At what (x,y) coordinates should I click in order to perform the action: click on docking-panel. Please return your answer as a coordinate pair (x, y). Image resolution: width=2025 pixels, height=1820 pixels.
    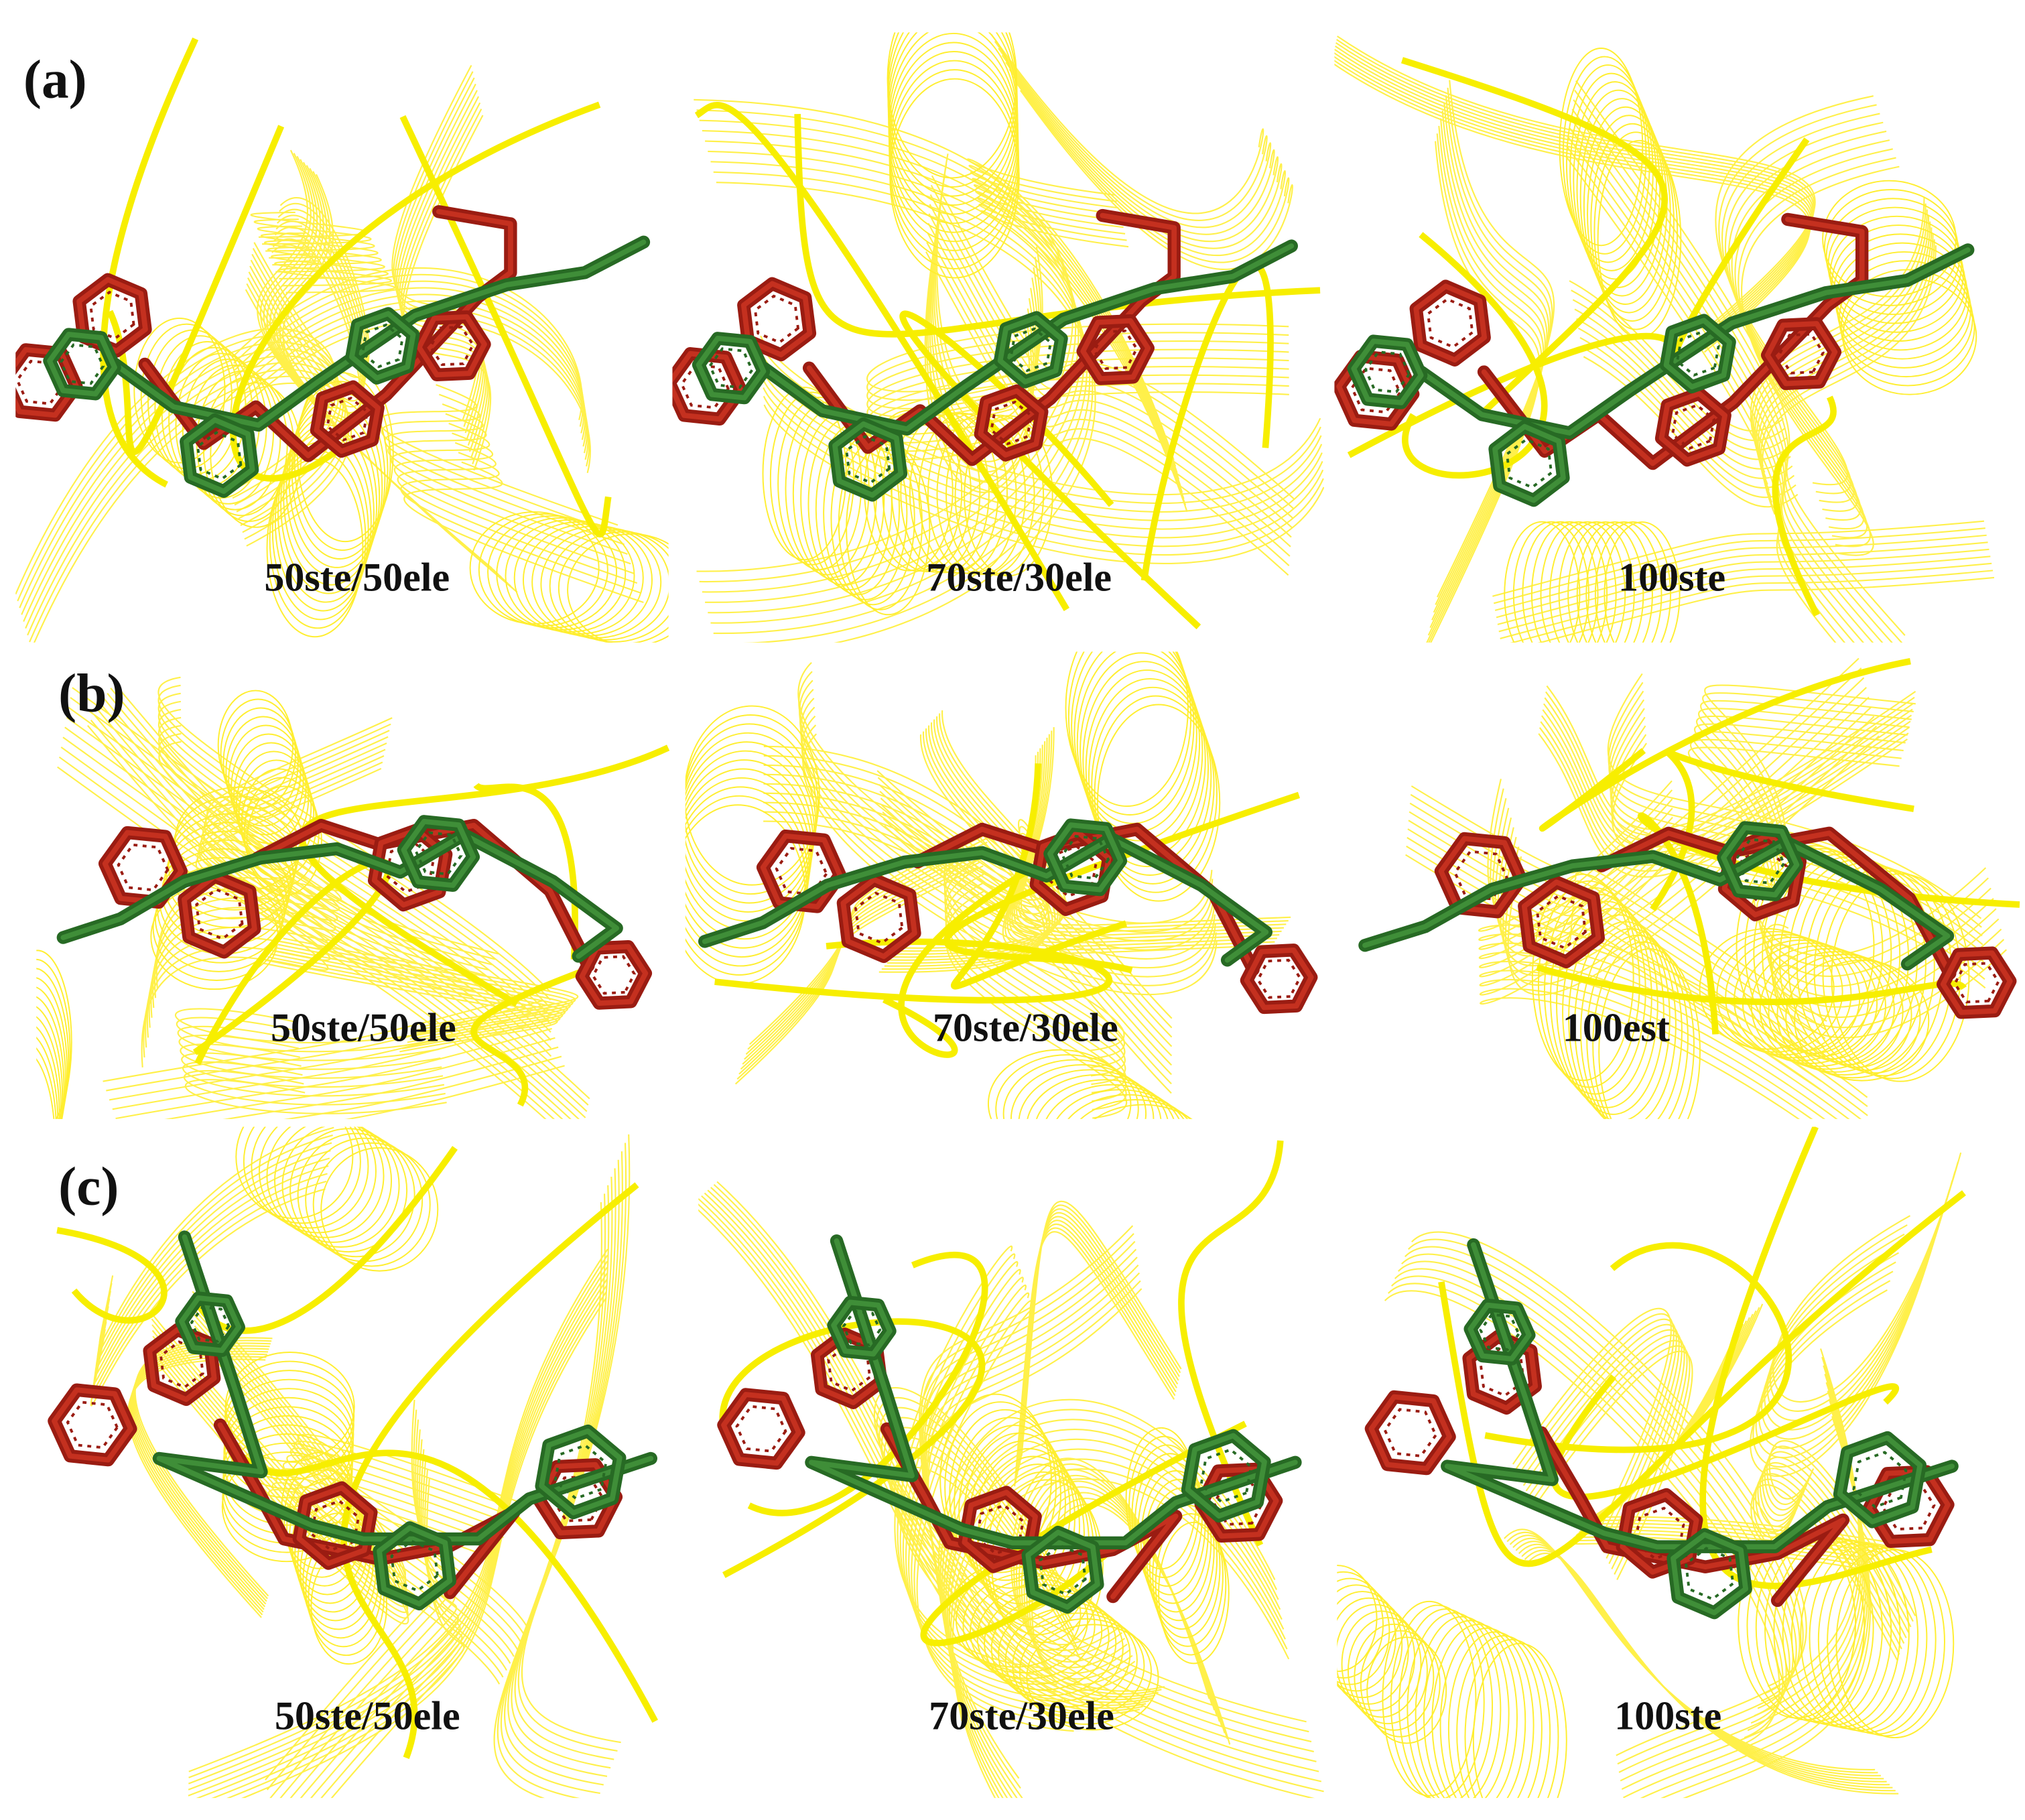
    Looking at the image, I should click on (355, 1462).